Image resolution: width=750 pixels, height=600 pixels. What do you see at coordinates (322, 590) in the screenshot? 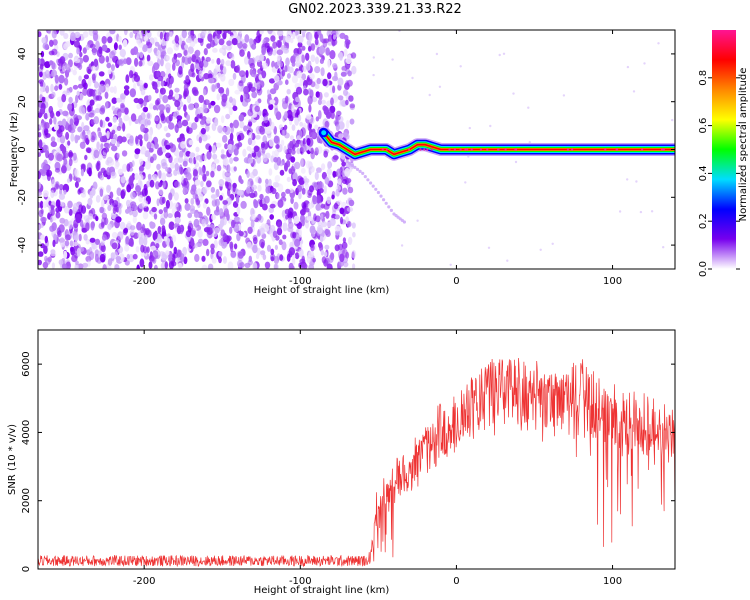
I see `x-axis-label: Height of straight line (km)` at bounding box center [322, 590].